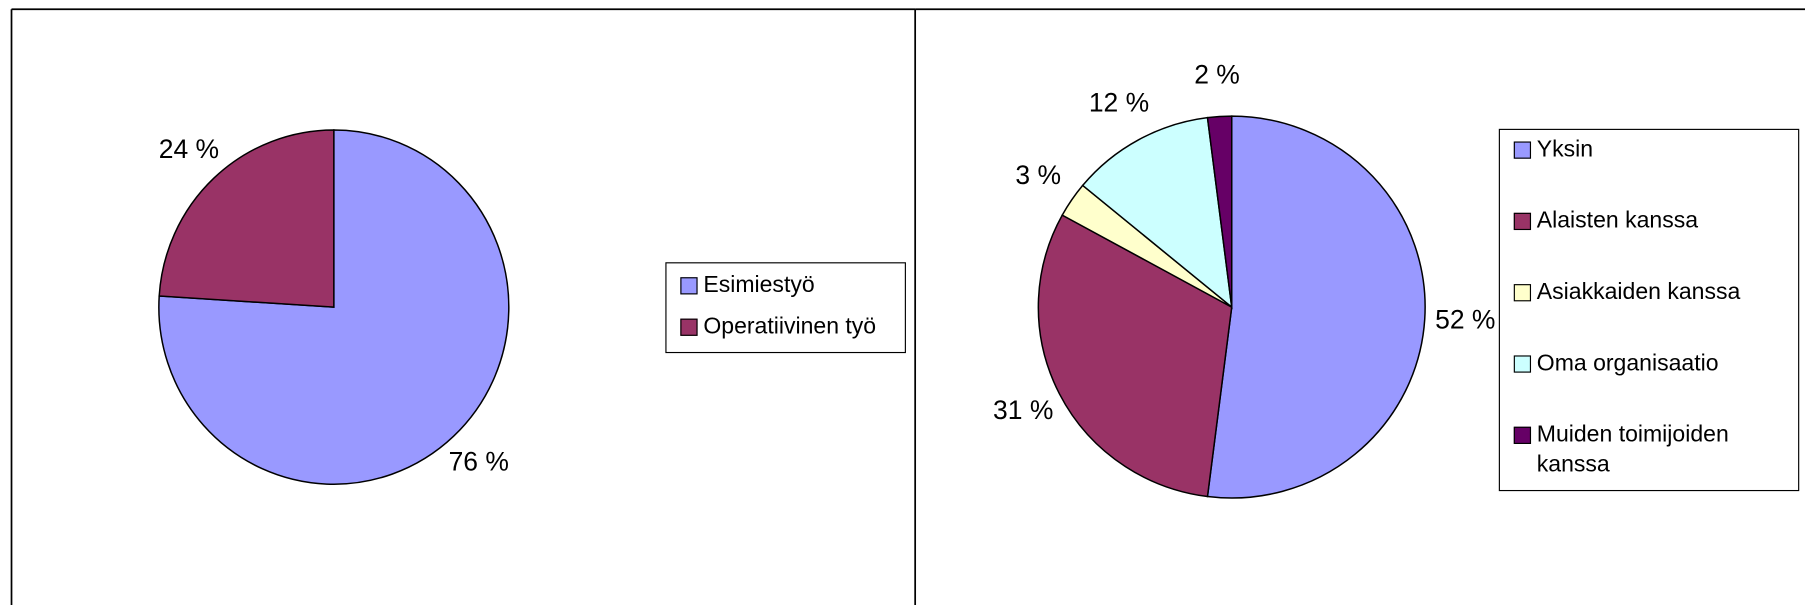  Describe the element at coordinates (1023, 410) in the screenshot. I see `data-label: 31 %` at that location.